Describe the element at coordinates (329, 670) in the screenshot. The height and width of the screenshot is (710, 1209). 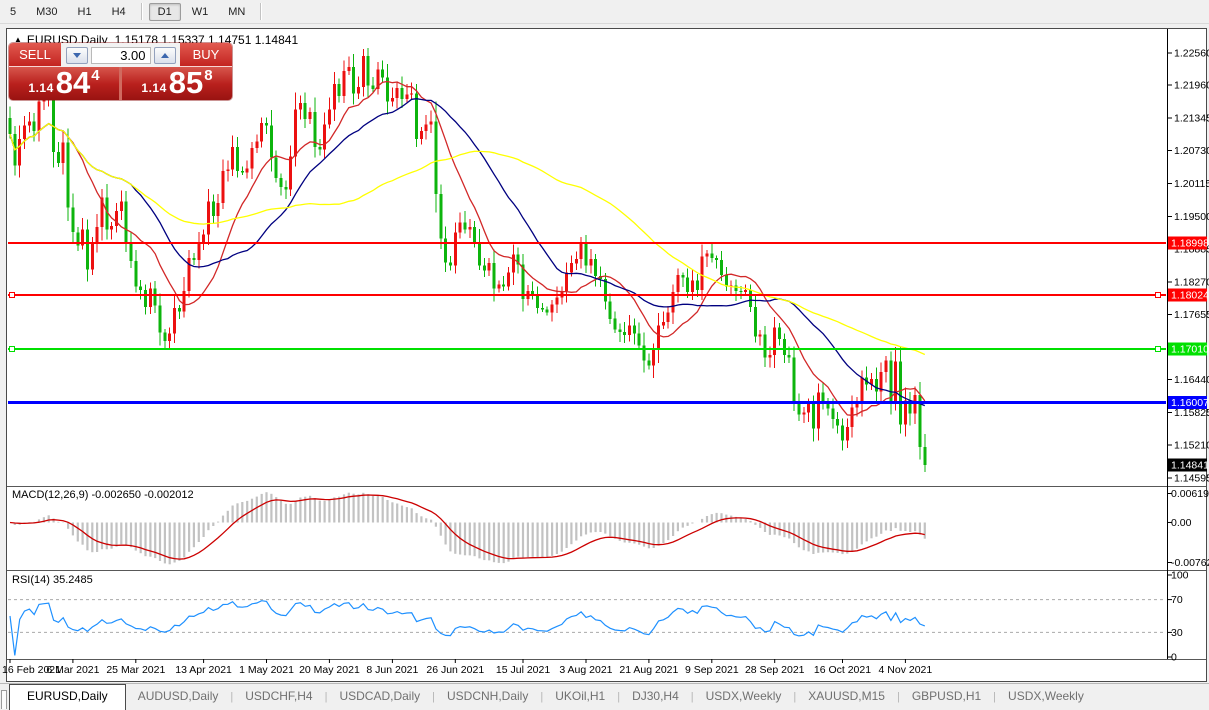
I see `date-label: 20 May 2021` at that location.